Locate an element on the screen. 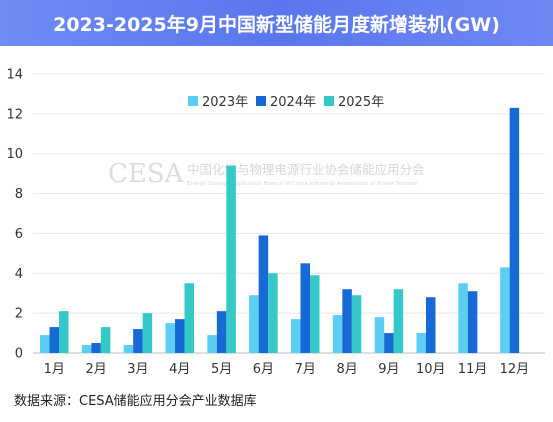  bar-2024年-10月 is located at coordinates (431, 325).